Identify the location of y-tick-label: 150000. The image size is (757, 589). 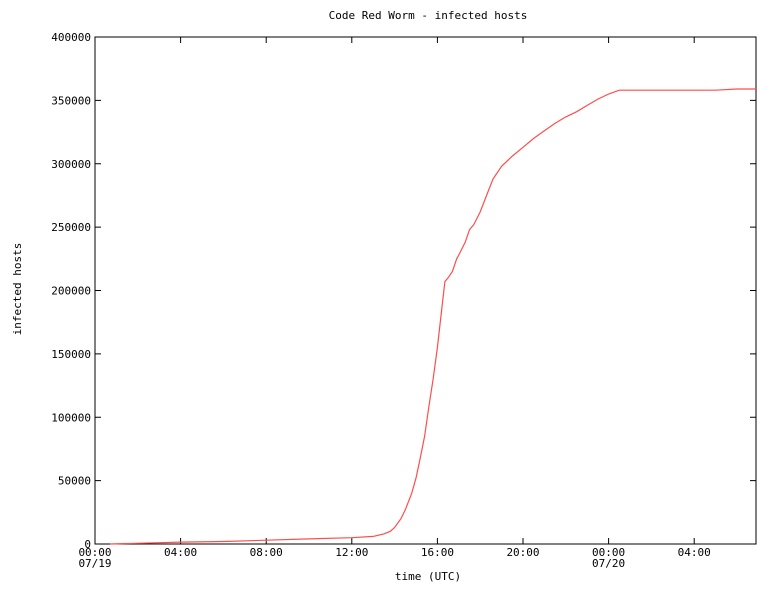
(71, 354).